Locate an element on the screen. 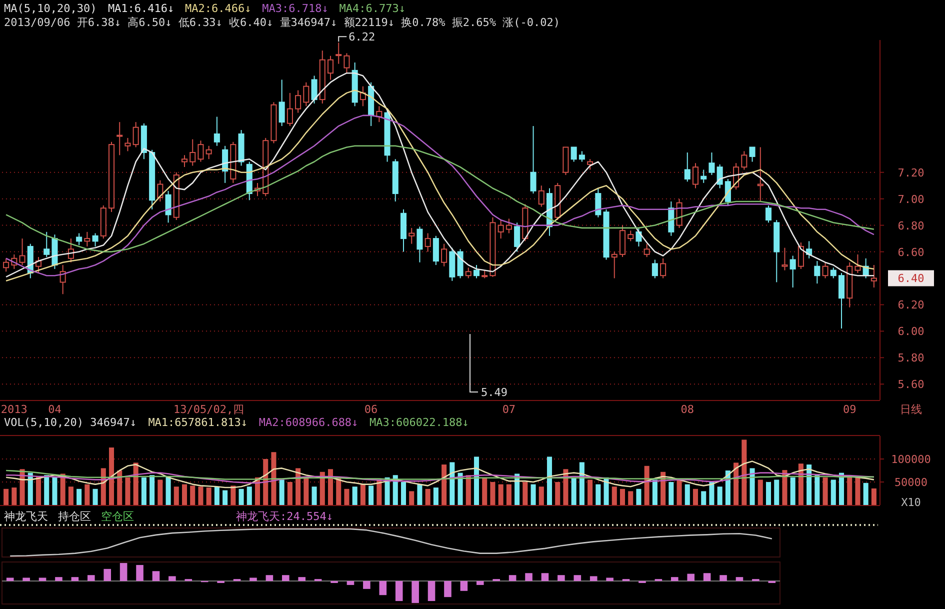 The height and width of the screenshot is (609, 945). chart-title: VOL(5,10,20) 346947↓ is located at coordinates (70, 422).